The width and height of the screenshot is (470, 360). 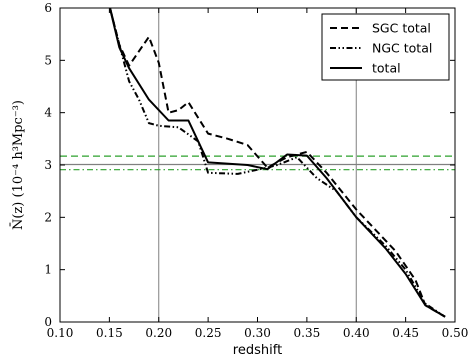 I want to click on x-tick-label: 0.45, so click(x=405, y=333).